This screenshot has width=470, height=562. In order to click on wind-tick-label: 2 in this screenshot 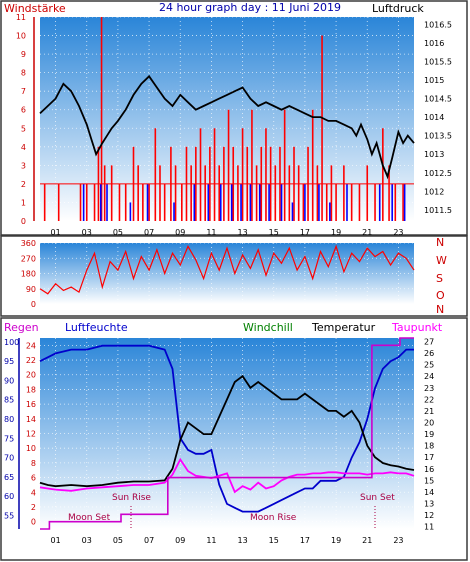, I will do `click(23, 184)`.